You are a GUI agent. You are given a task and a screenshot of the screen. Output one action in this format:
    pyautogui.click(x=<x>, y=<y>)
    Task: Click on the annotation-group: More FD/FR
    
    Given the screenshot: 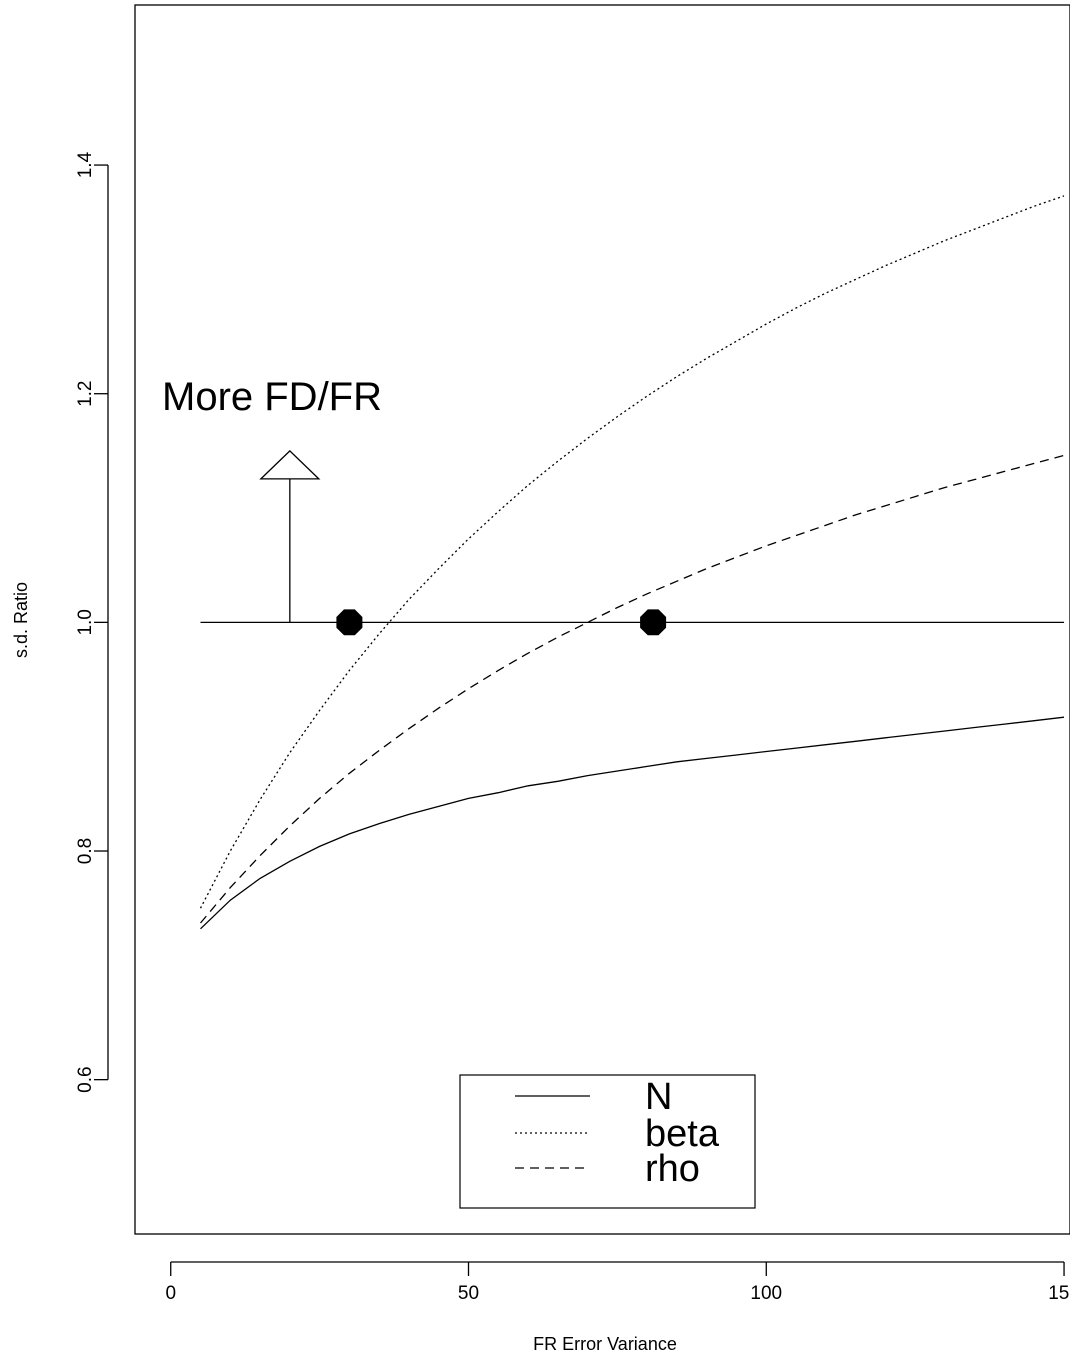 What is the action you would take?
    pyautogui.click(x=272, y=499)
    